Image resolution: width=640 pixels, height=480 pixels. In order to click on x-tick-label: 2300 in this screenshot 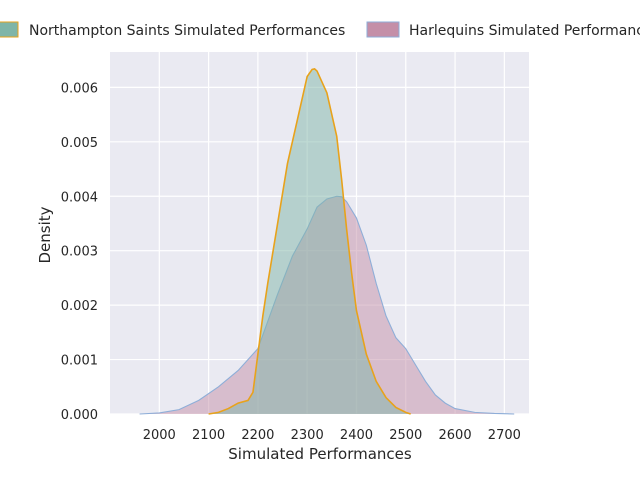, I will do `click(307, 435)`.